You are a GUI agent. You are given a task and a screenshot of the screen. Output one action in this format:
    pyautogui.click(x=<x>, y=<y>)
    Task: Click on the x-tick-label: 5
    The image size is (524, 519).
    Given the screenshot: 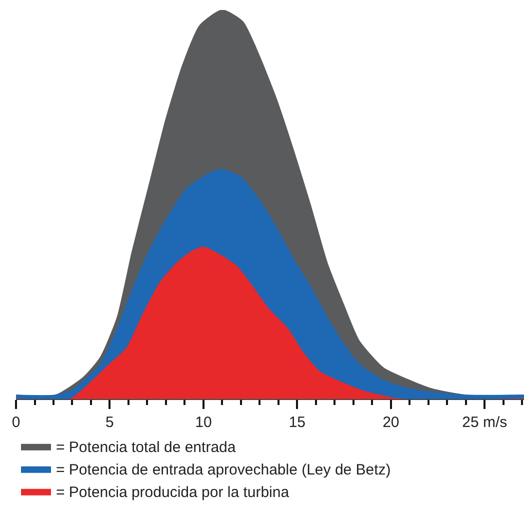 What is the action you would take?
    pyautogui.click(x=110, y=422)
    